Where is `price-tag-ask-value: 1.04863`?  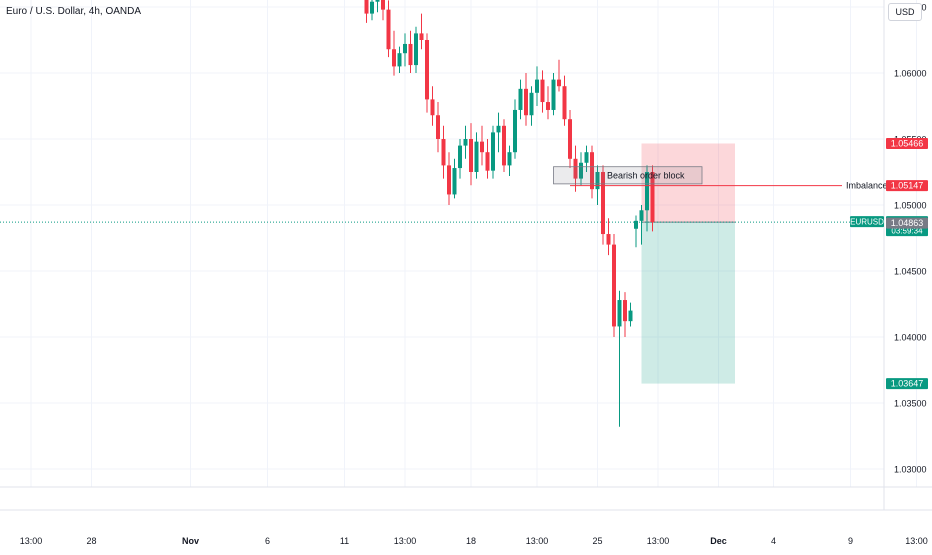
price-tag-ask-value: 1.04863 is located at coordinates (907, 223).